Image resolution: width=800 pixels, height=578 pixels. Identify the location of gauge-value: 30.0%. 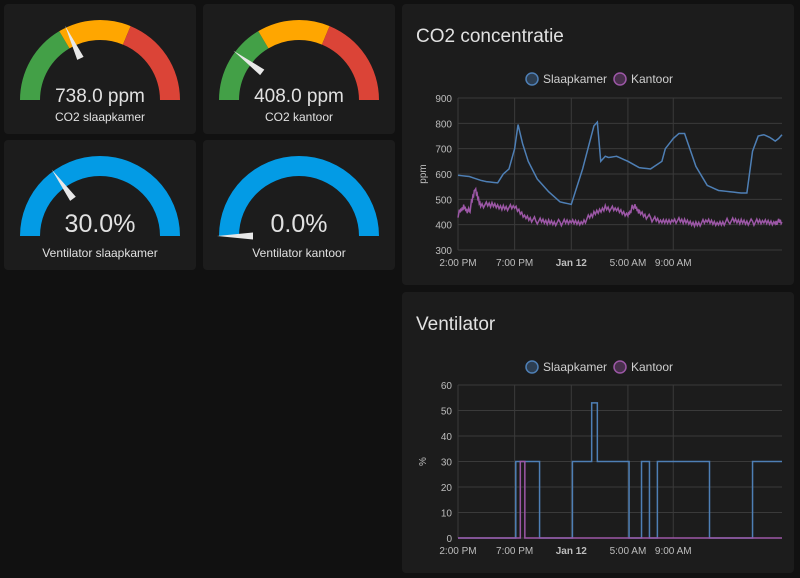
(100, 224).